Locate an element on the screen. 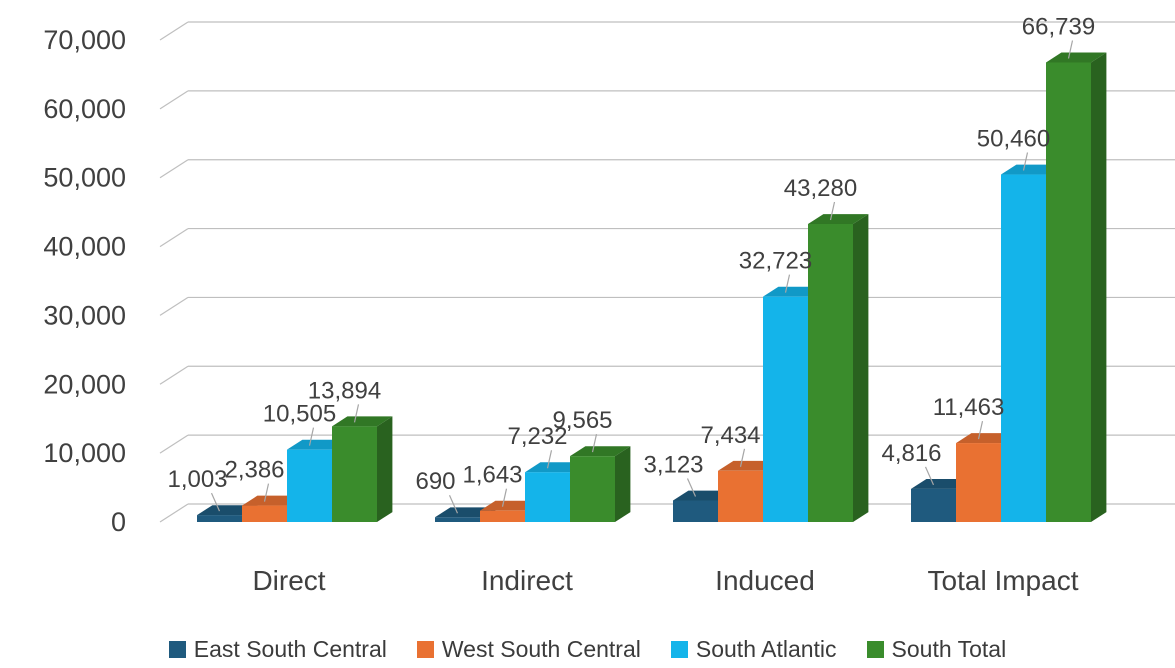  legend-item: East South Central is located at coordinates (277, 649).